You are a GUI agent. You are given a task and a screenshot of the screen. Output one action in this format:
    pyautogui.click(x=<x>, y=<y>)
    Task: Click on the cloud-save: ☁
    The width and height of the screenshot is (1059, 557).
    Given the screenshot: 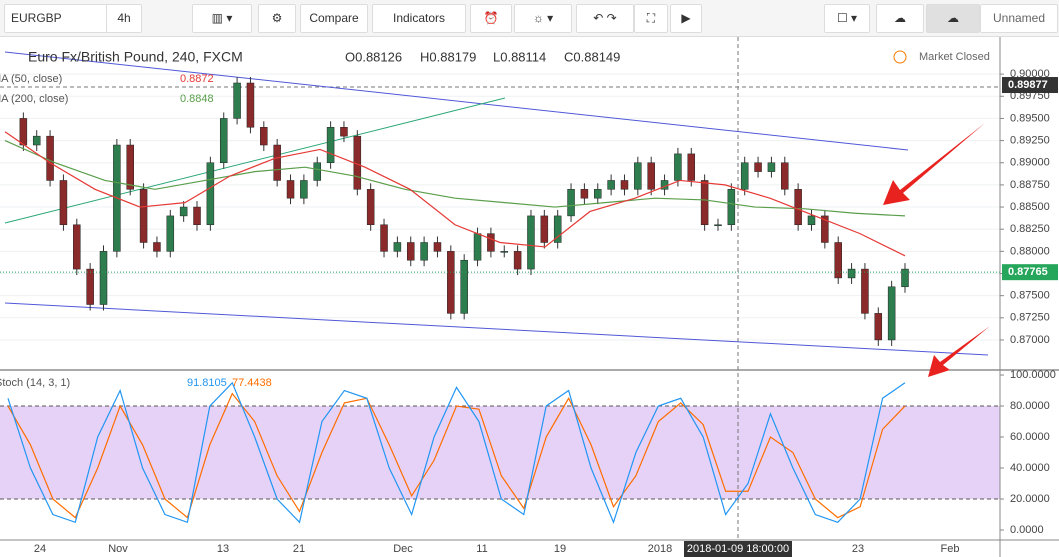 What is the action you would take?
    pyautogui.click(x=953, y=18)
    